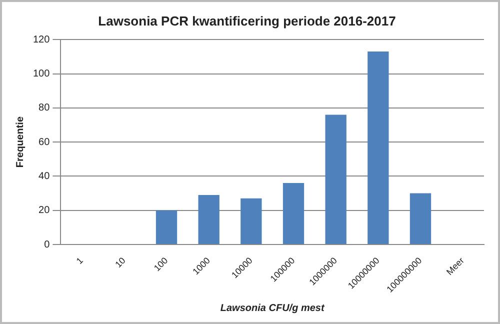  Describe the element at coordinates (20, 142) in the screenshot. I see `y-axis-title: Frequentie` at that location.